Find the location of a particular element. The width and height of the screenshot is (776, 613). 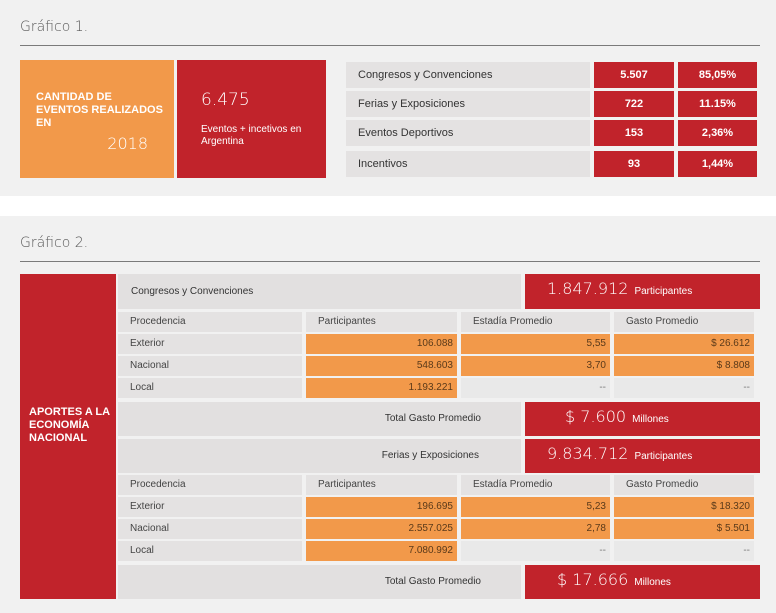

spend-cell: $ 8.808 is located at coordinates (684, 366).